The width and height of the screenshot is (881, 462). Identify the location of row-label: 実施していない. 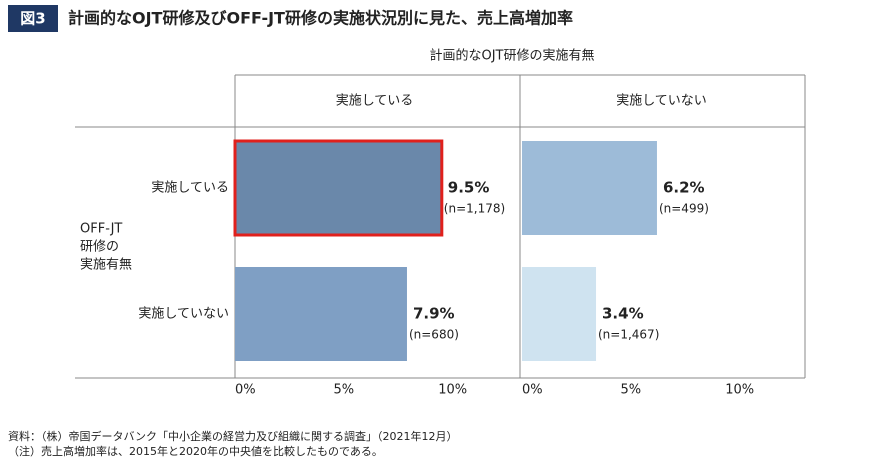
(183, 314).